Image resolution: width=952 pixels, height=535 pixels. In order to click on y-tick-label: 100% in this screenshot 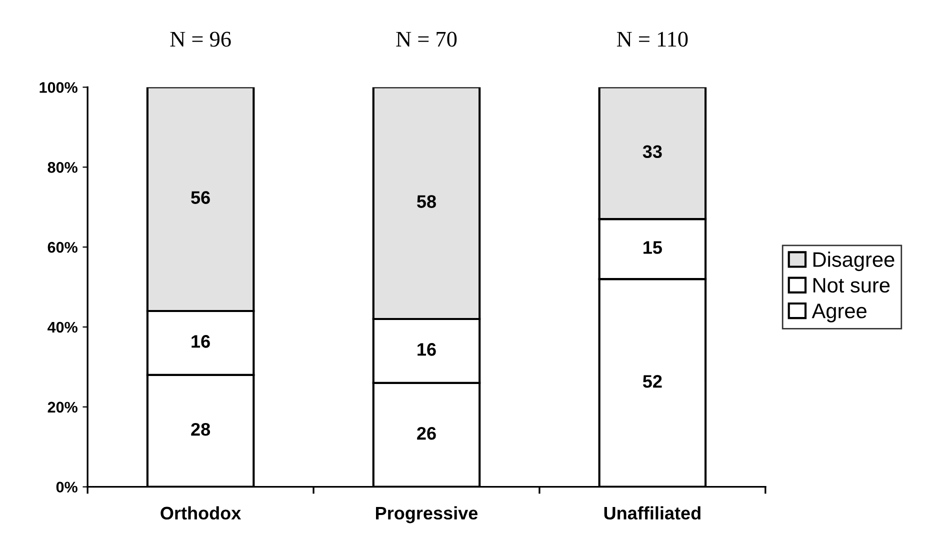, I will do `click(59, 87)`.